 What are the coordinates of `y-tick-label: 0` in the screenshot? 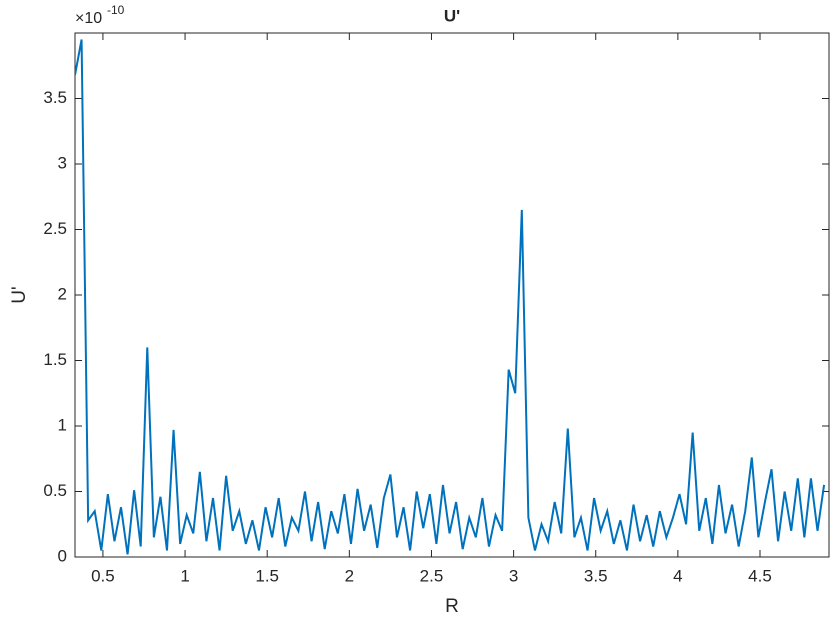 It's located at (62, 555).